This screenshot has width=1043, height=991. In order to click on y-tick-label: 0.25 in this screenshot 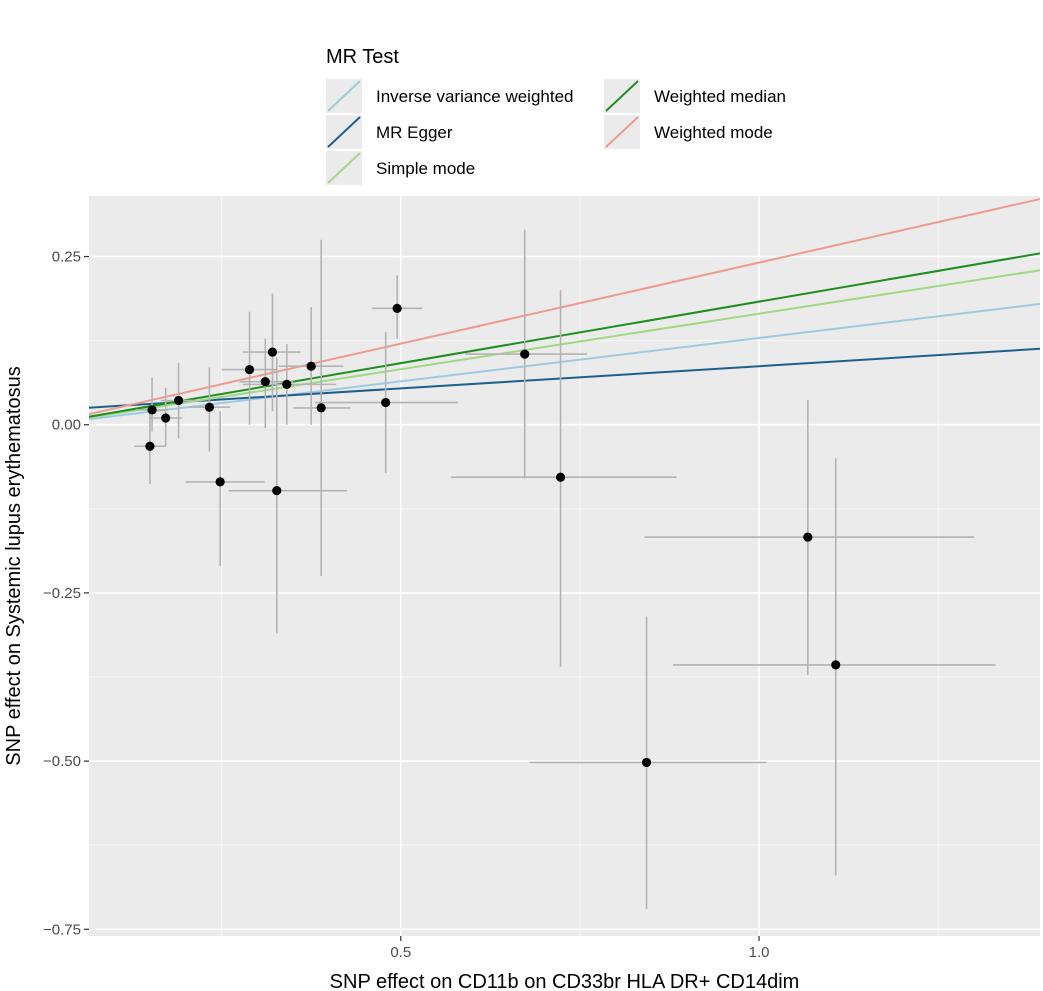, I will do `click(66, 257)`.